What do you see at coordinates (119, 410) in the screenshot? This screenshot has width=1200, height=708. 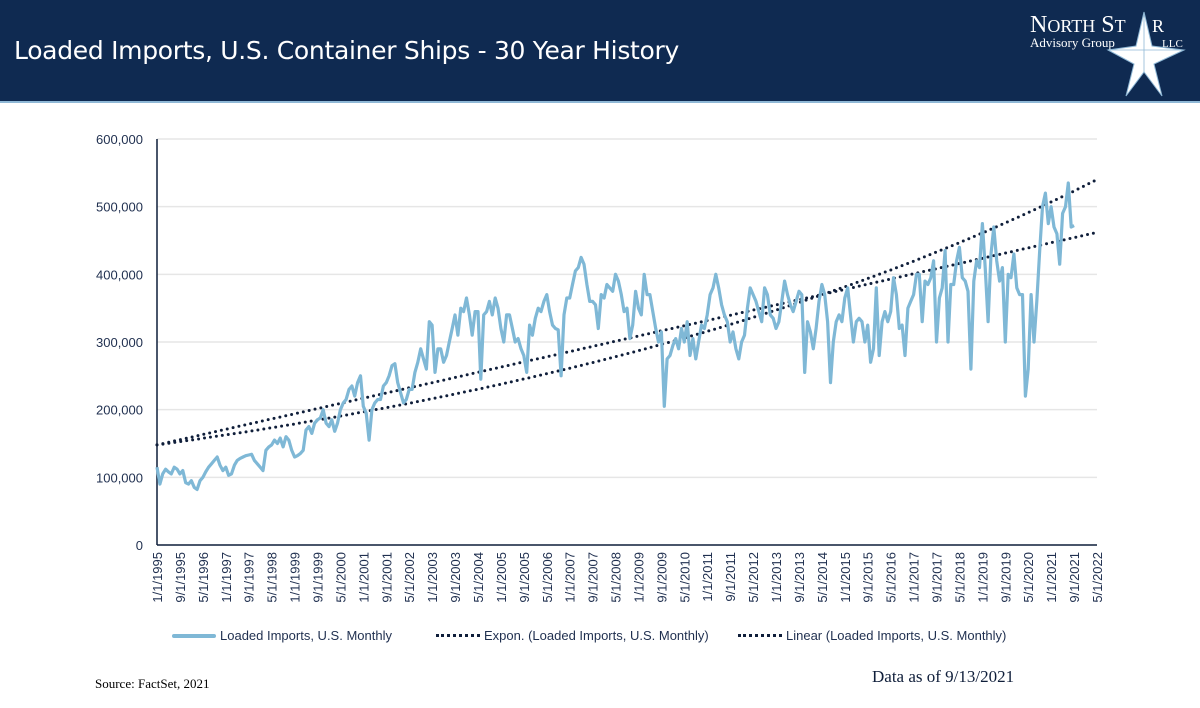 I see `y-tick-label: 200,000` at bounding box center [119, 410].